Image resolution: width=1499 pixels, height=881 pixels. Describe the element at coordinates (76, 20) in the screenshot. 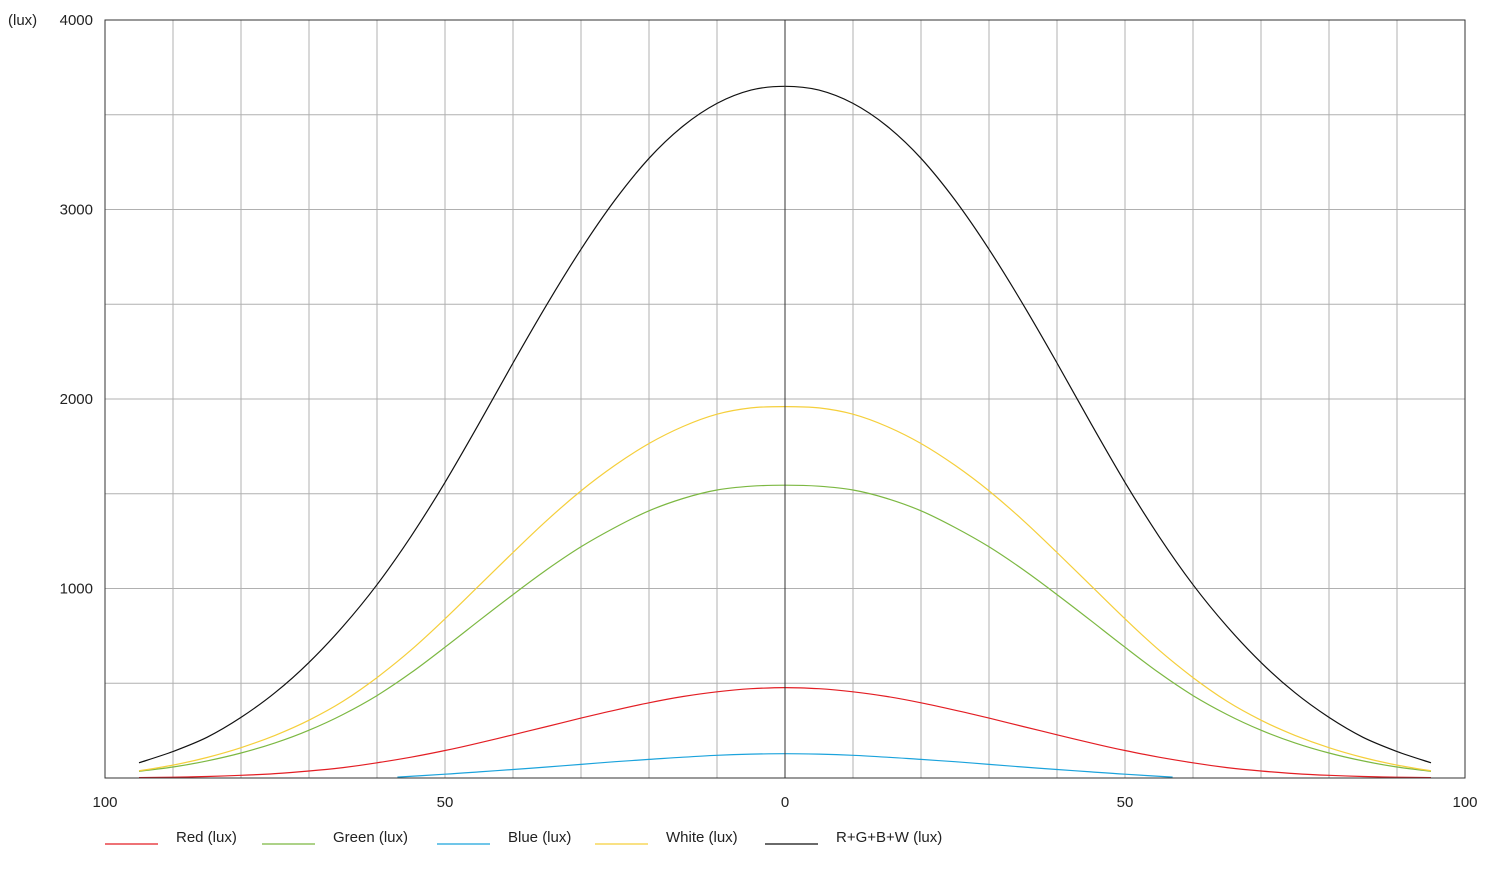

I see `y-tick-label: 4000` at that location.